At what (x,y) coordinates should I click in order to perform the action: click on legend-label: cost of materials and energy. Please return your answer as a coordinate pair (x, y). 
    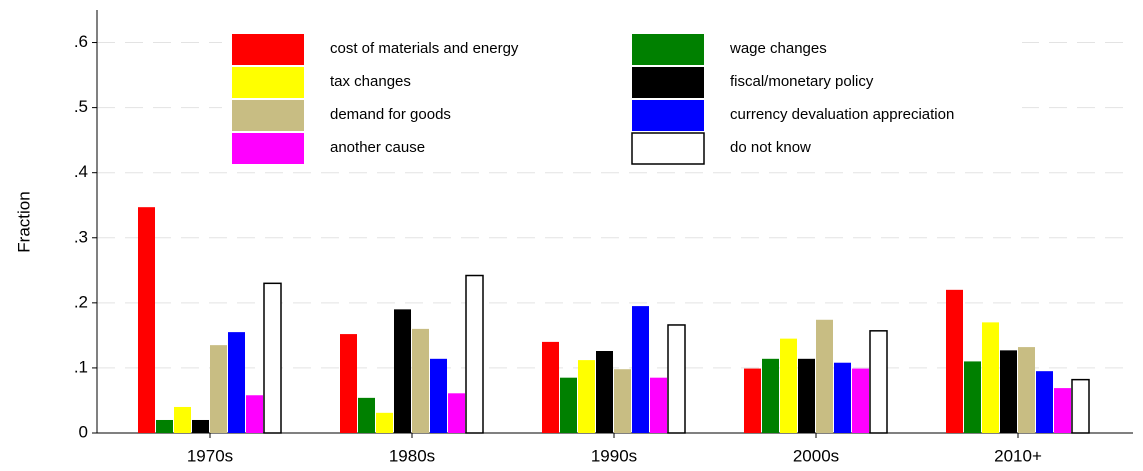
    Looking at the image, I should click on (424, 48).